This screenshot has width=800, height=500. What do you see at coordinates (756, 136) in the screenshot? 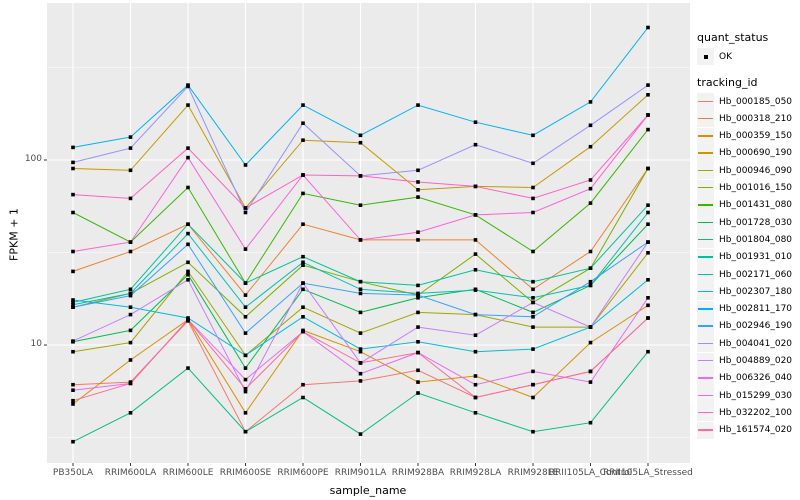
I see `legend-item-label: Hb_000359_150` at bounding box center [756, 136].